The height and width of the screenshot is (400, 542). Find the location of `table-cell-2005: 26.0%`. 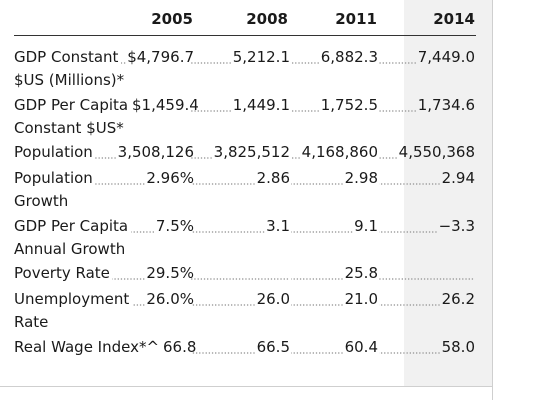

table-cell-2005: 26.0% is located at coordinates (163, 299).